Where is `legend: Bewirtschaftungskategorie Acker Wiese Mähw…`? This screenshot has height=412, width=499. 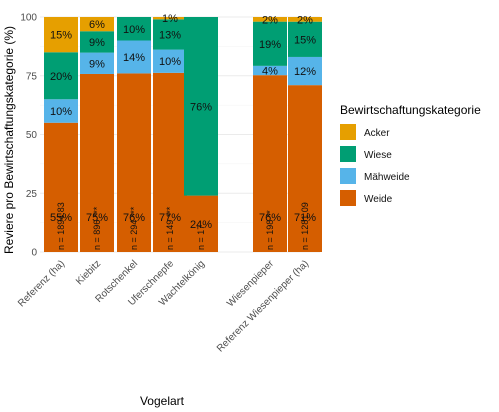
legend: Bewirtschaftungskategorie Acker Wiese Mähw… is located at coordinates (410, 154).